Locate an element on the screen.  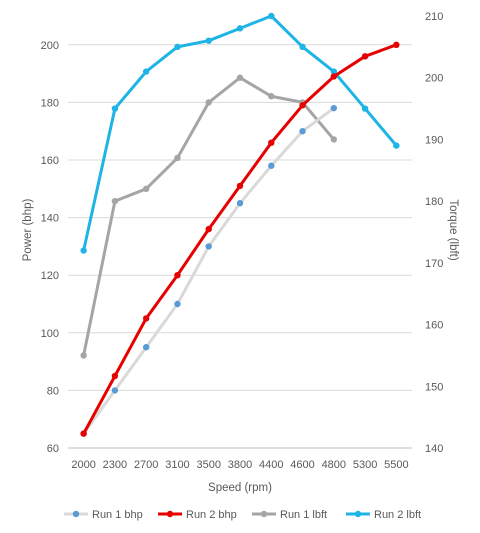
y-right-tick-label: 210 is located at coordinates (434, 17).